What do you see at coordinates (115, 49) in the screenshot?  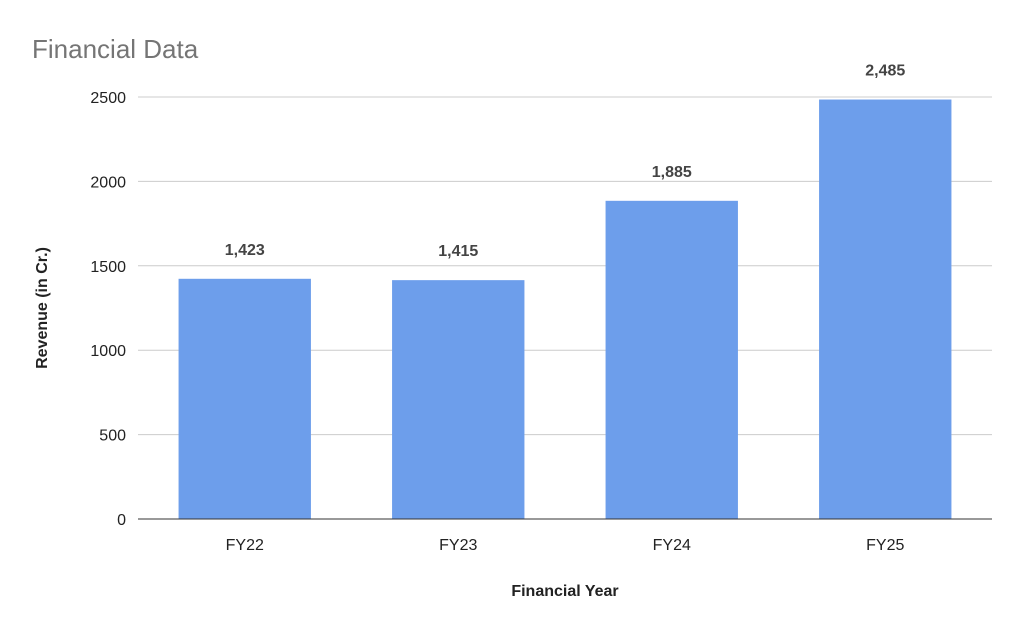 I see `chart-title: Financial Data` at bounding box center [115, 49].